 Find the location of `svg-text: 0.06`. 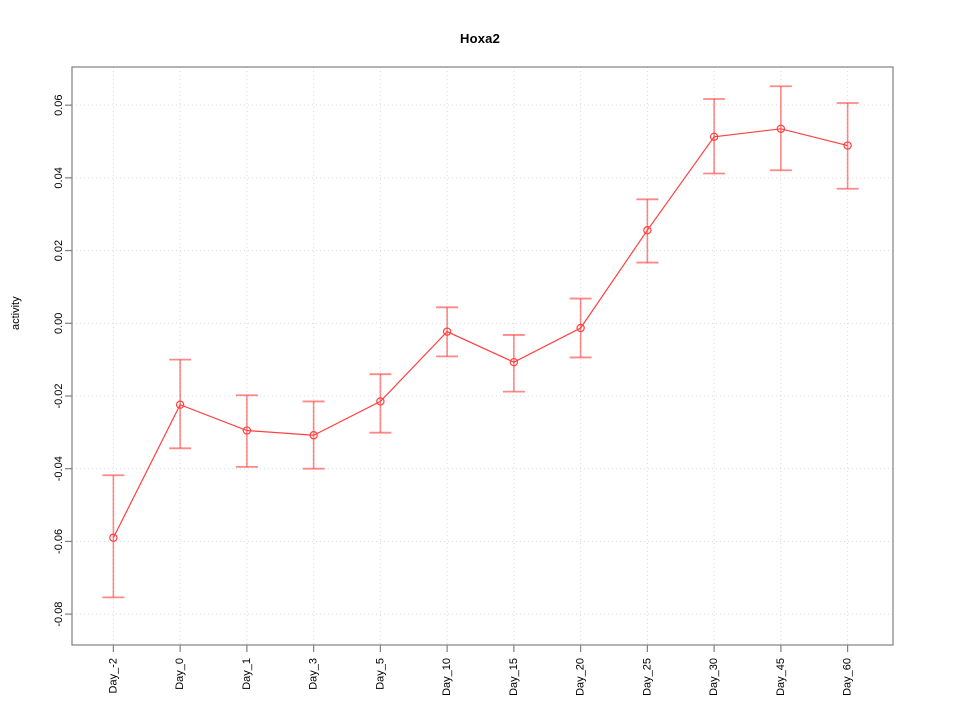

svg-text: 0.06 is located at coordinates (59, 104).